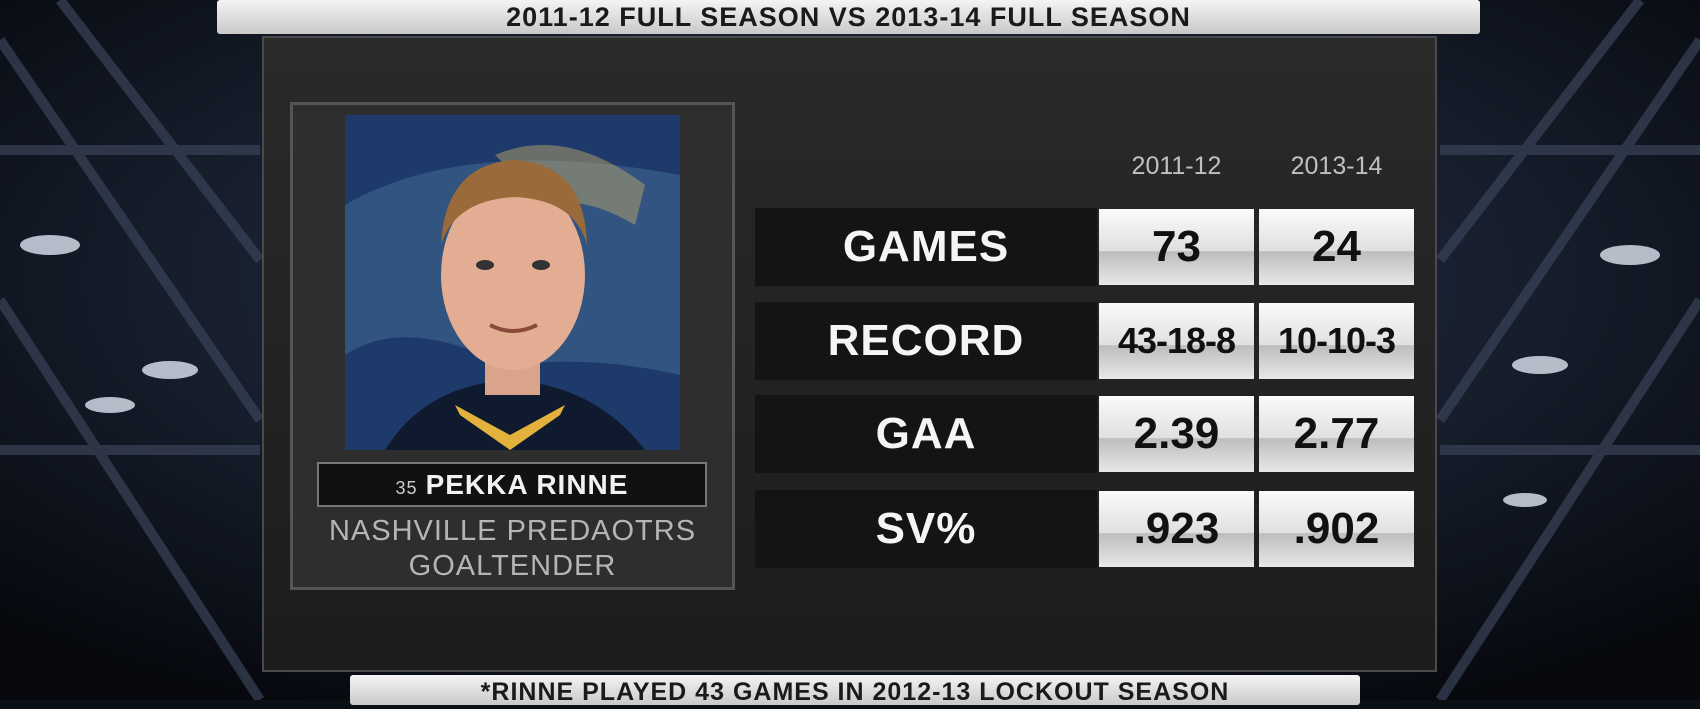 Image resolution: width=1700 pixels, height=709 pixels. Describe the element at coordinates (926, 529) in the screenshot. I see `stat-label: SV%` at that location.